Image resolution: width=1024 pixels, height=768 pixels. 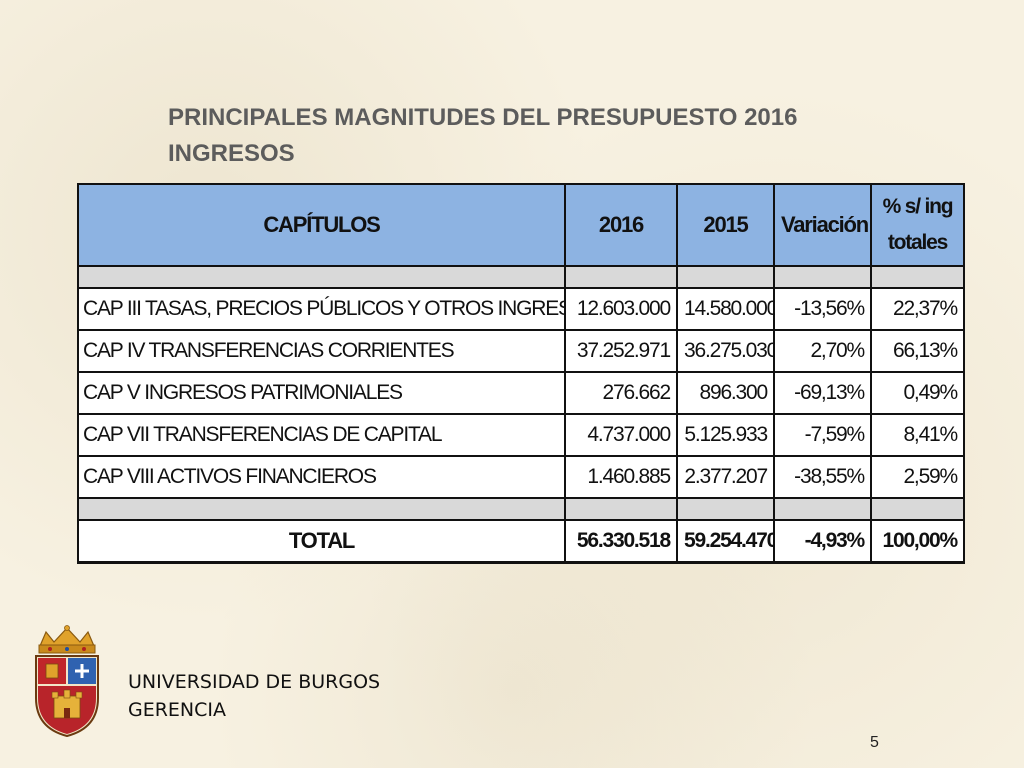 What do you see at coordinates (621, 351) in the screenshot?
I see `row-2016: 37.252.971` at bounding box center [621, 351].